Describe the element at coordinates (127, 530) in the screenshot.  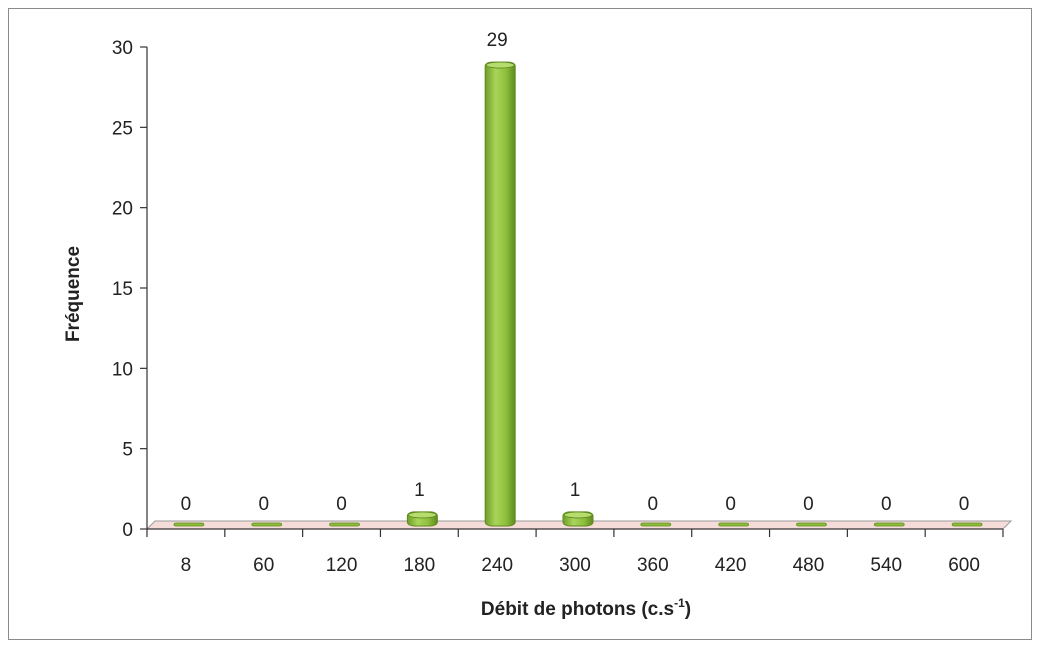
I see `y-tick-label: 0` at that location.